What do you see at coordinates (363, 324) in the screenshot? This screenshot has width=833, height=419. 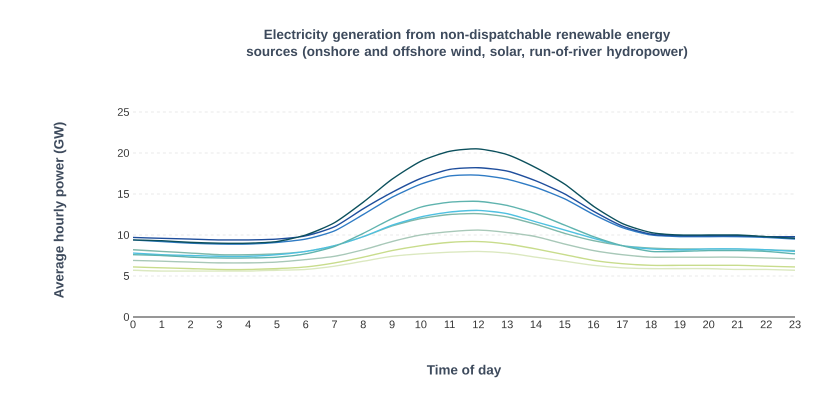 I see `x-tick-label: 8` at bounding box center [363, 324].